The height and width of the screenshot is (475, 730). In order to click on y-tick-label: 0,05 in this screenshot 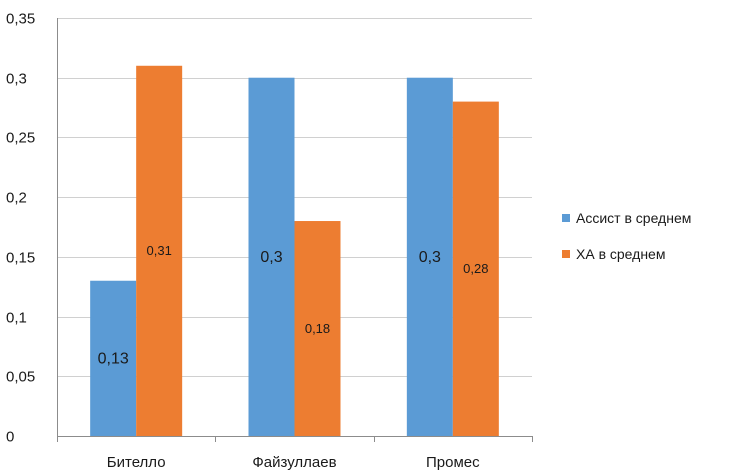, I will do `click(20, 377)`.